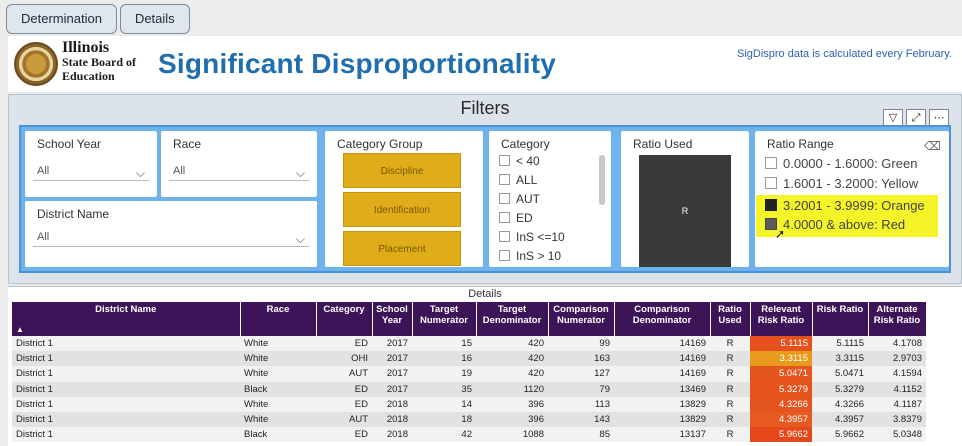  Describe the element at coordinates (528, 161) in the screenshot. I see `category-option-label: < 40` at that location.